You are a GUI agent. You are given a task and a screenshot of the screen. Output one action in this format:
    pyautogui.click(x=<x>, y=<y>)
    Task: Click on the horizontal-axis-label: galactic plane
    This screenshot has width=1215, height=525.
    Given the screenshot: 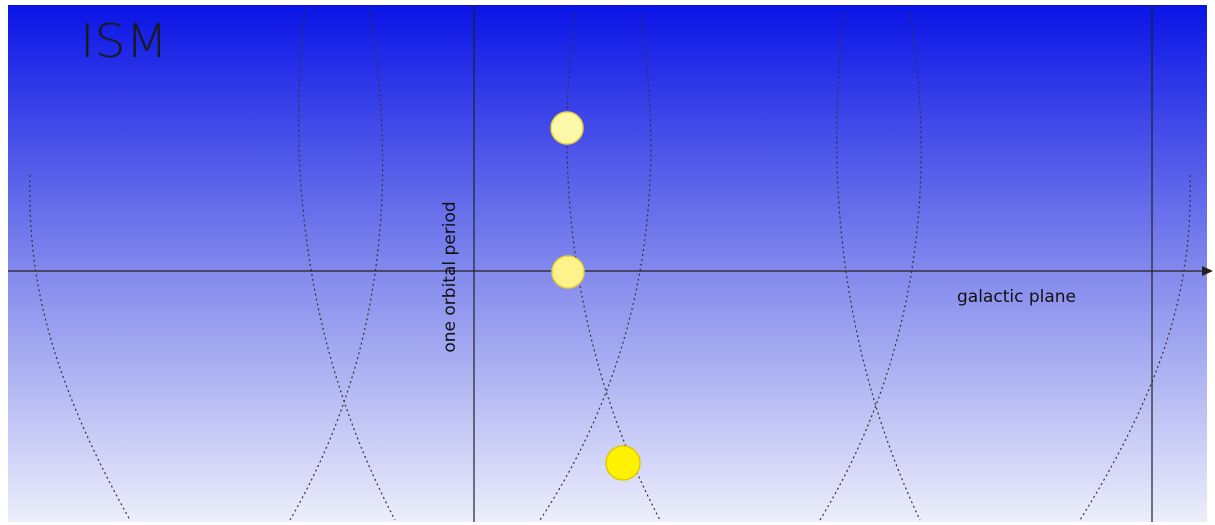 What is the action you would take?
    pyautogui.click(x=1016, y=297)
    